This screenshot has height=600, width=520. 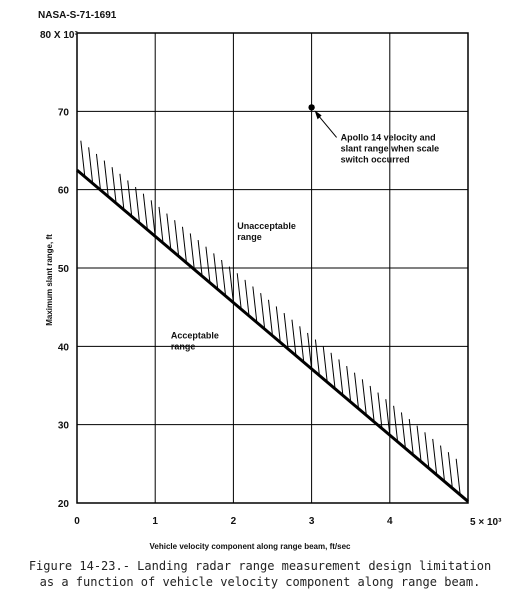 I want to click on x-tick-label: 3, so click(x=312, y=521).